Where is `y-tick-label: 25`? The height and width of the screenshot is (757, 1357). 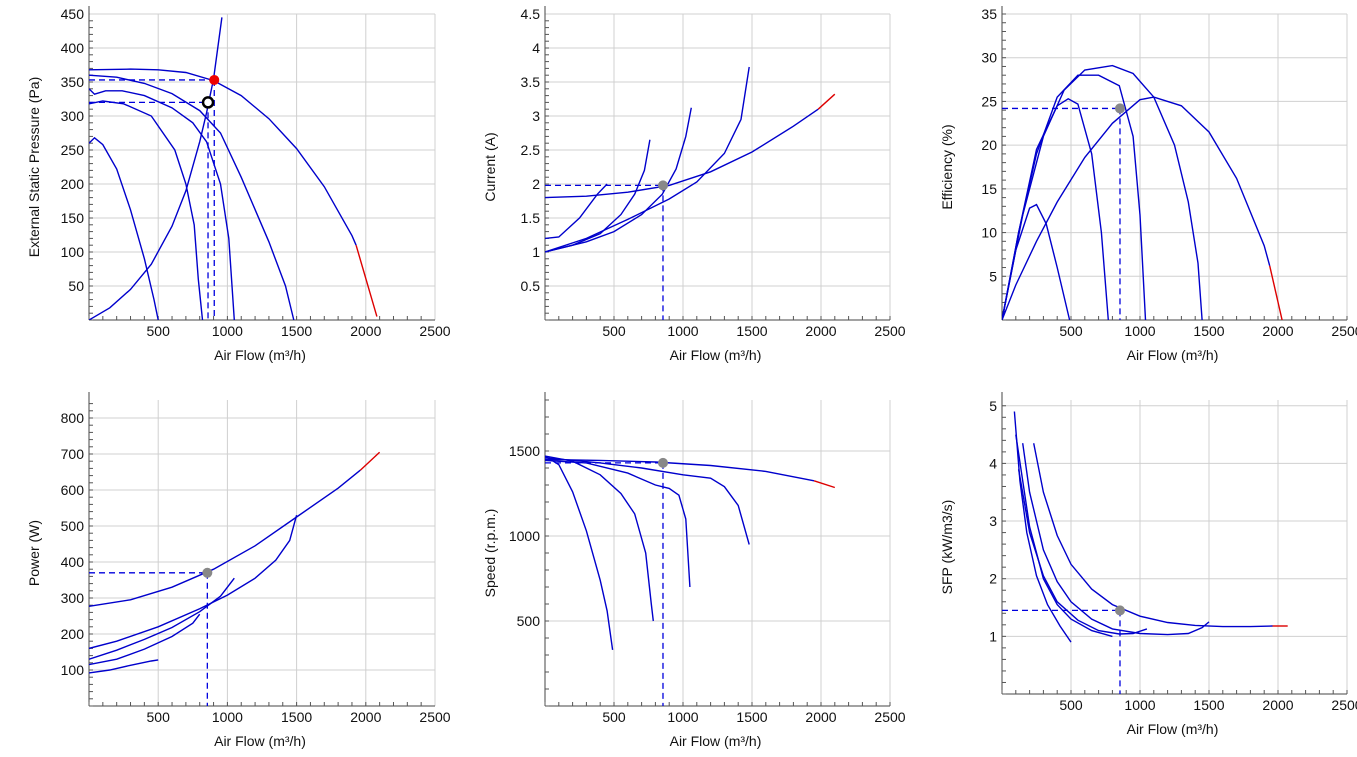
y-tick-label: 25 is located at coordinates (989, 101).